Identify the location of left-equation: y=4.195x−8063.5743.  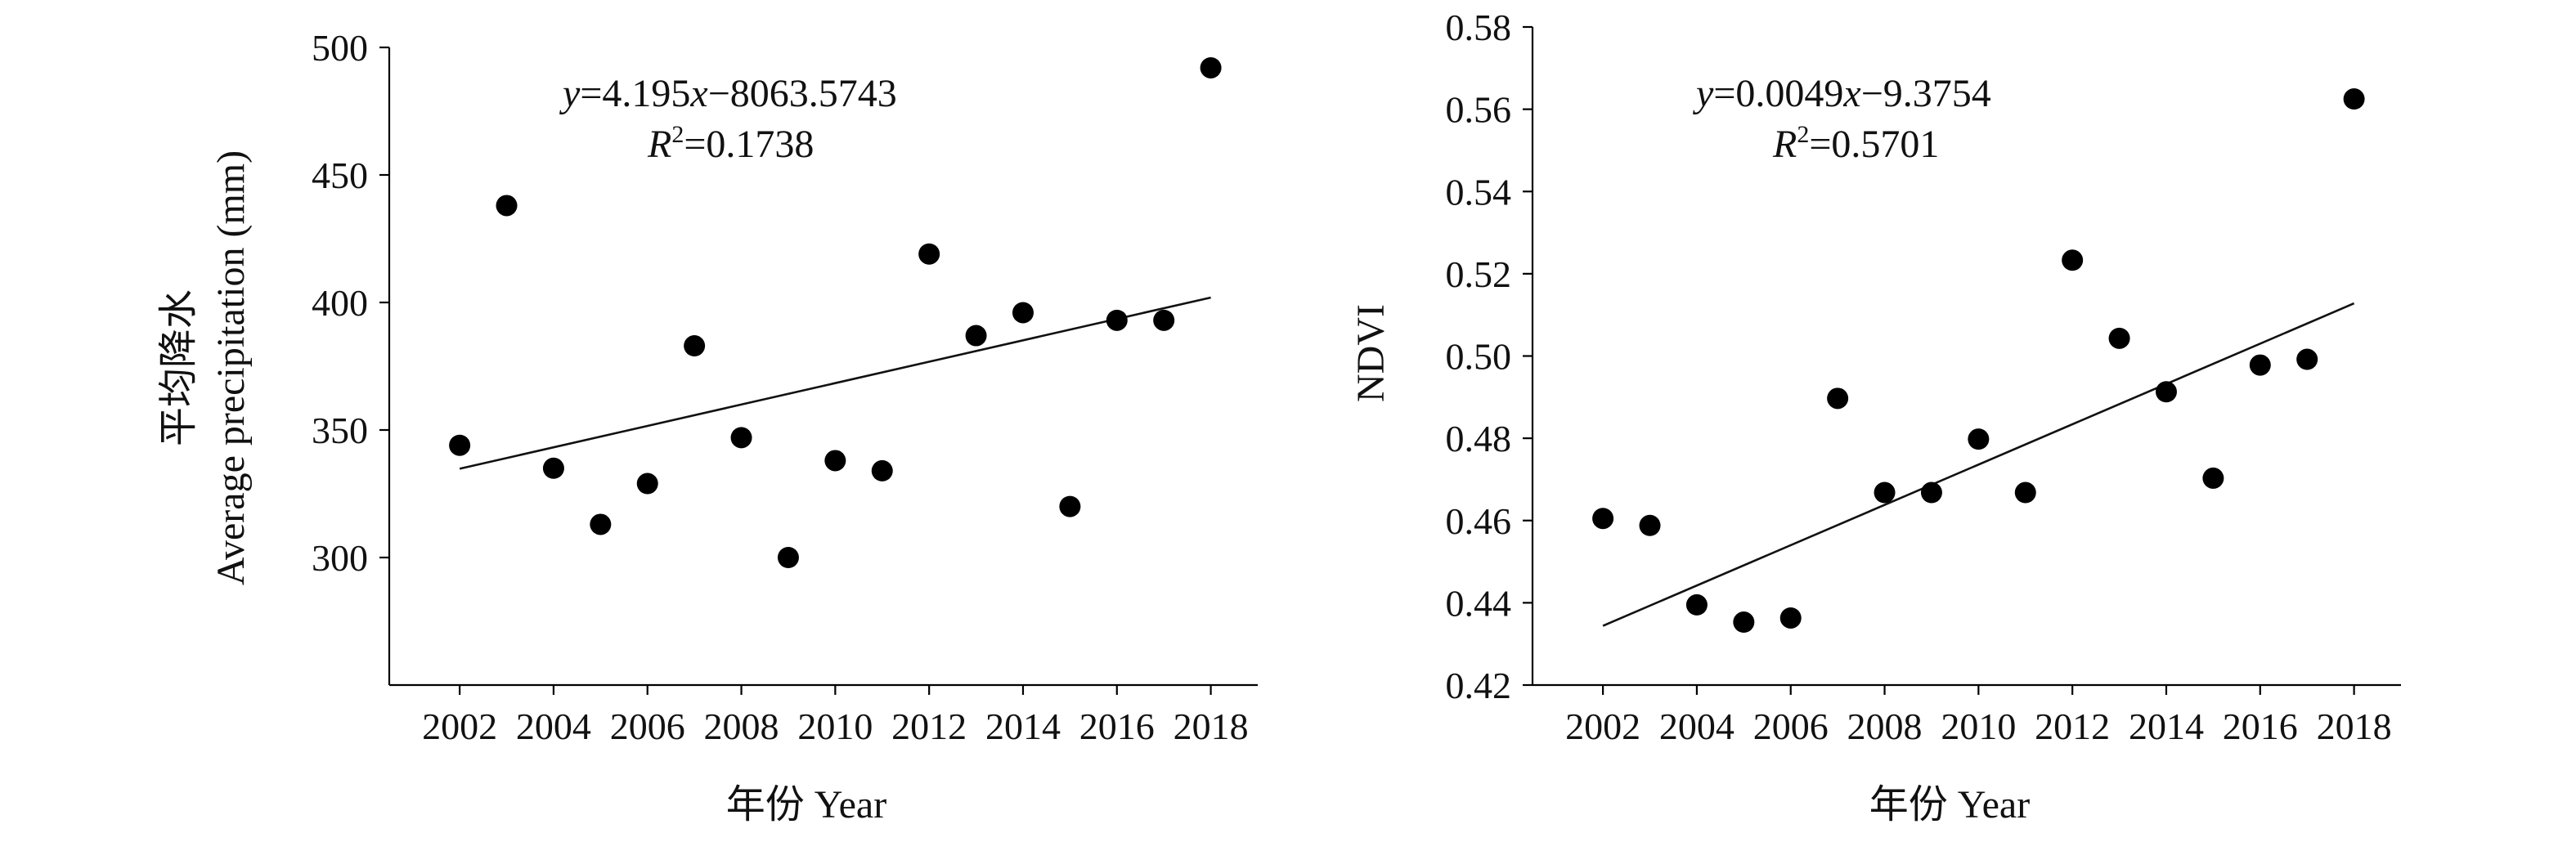
(728, 93).